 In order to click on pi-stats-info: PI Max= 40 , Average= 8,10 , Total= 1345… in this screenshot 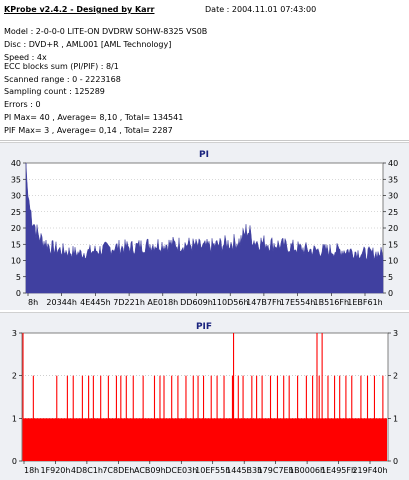, I will do `click(94, 117)`.